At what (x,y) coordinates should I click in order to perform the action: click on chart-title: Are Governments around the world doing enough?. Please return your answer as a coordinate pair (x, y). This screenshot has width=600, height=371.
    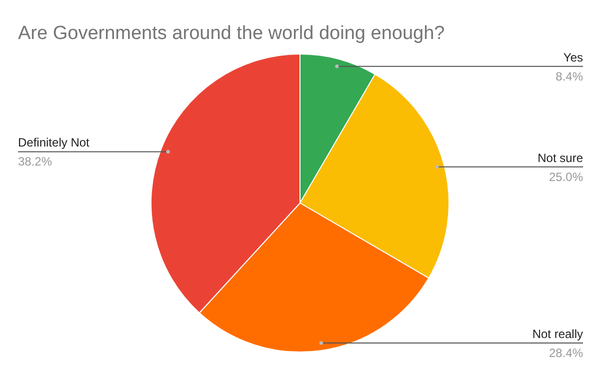
    Looking at the image, I should click on (231, 33).